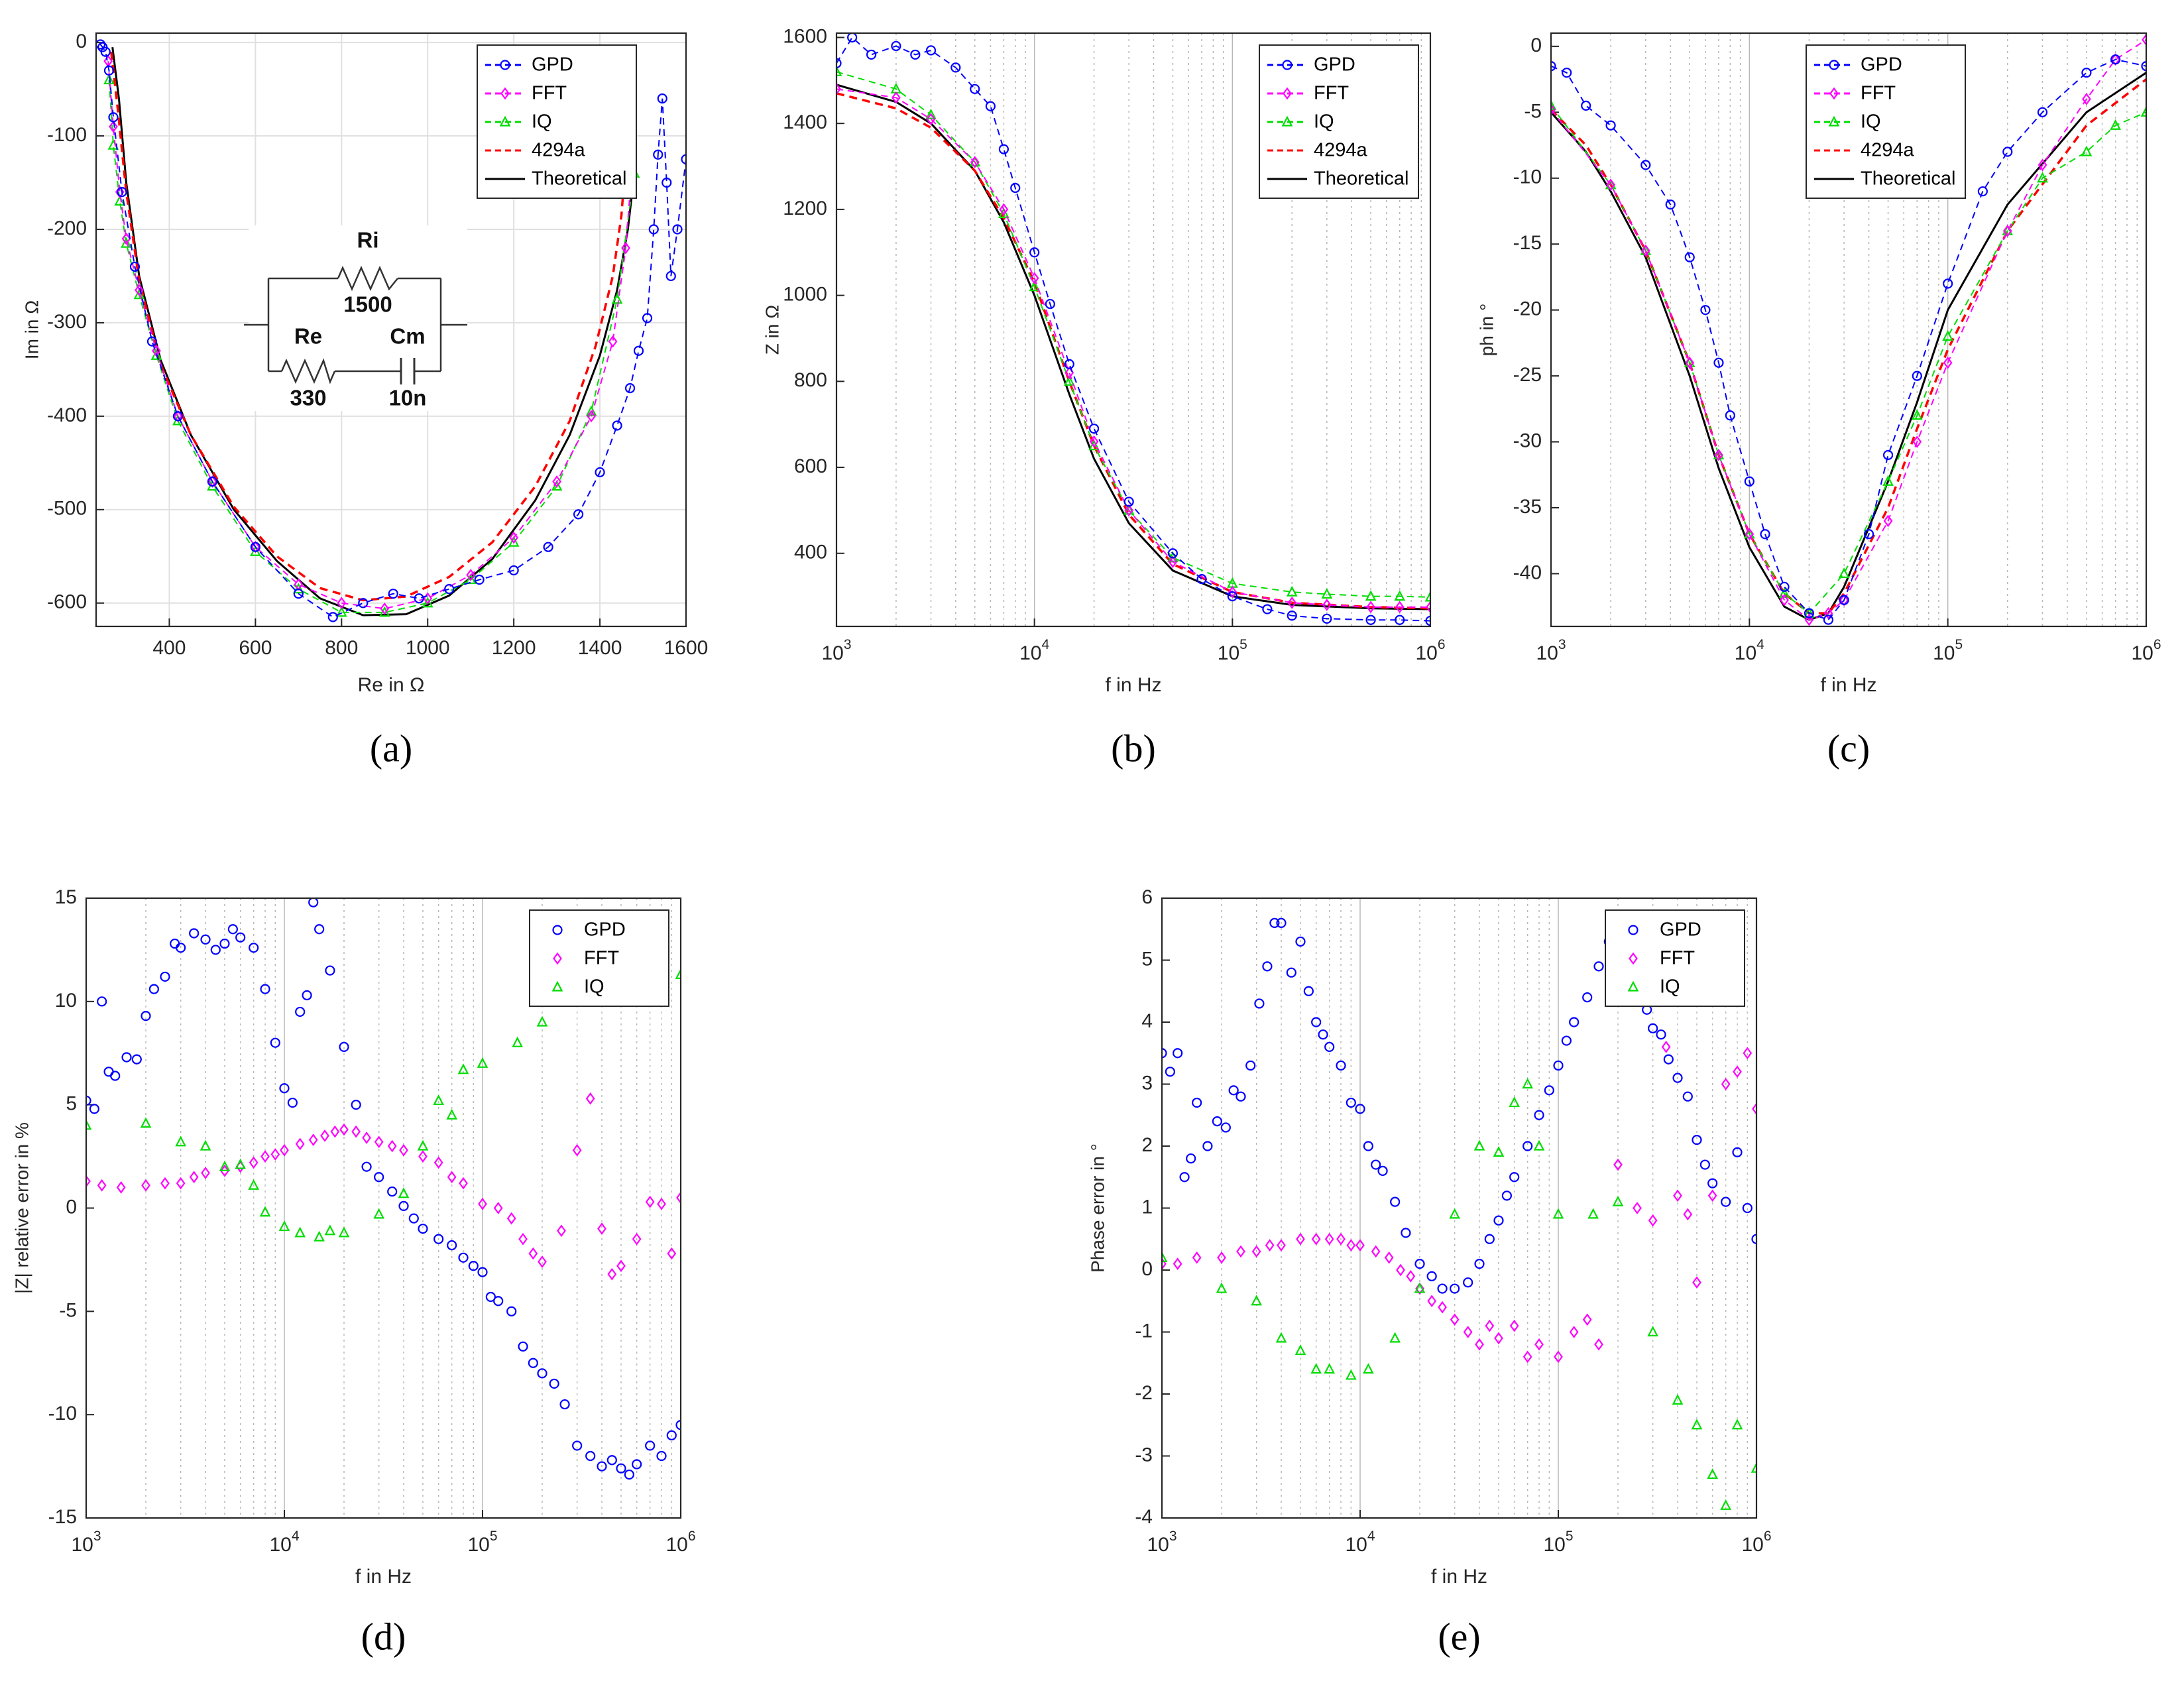 This screenshot has height=1685, width=2184. Describe the element at coordinates (1848, 685) in the screenshot. I see `x-axis-label: f in Hz` at that location.